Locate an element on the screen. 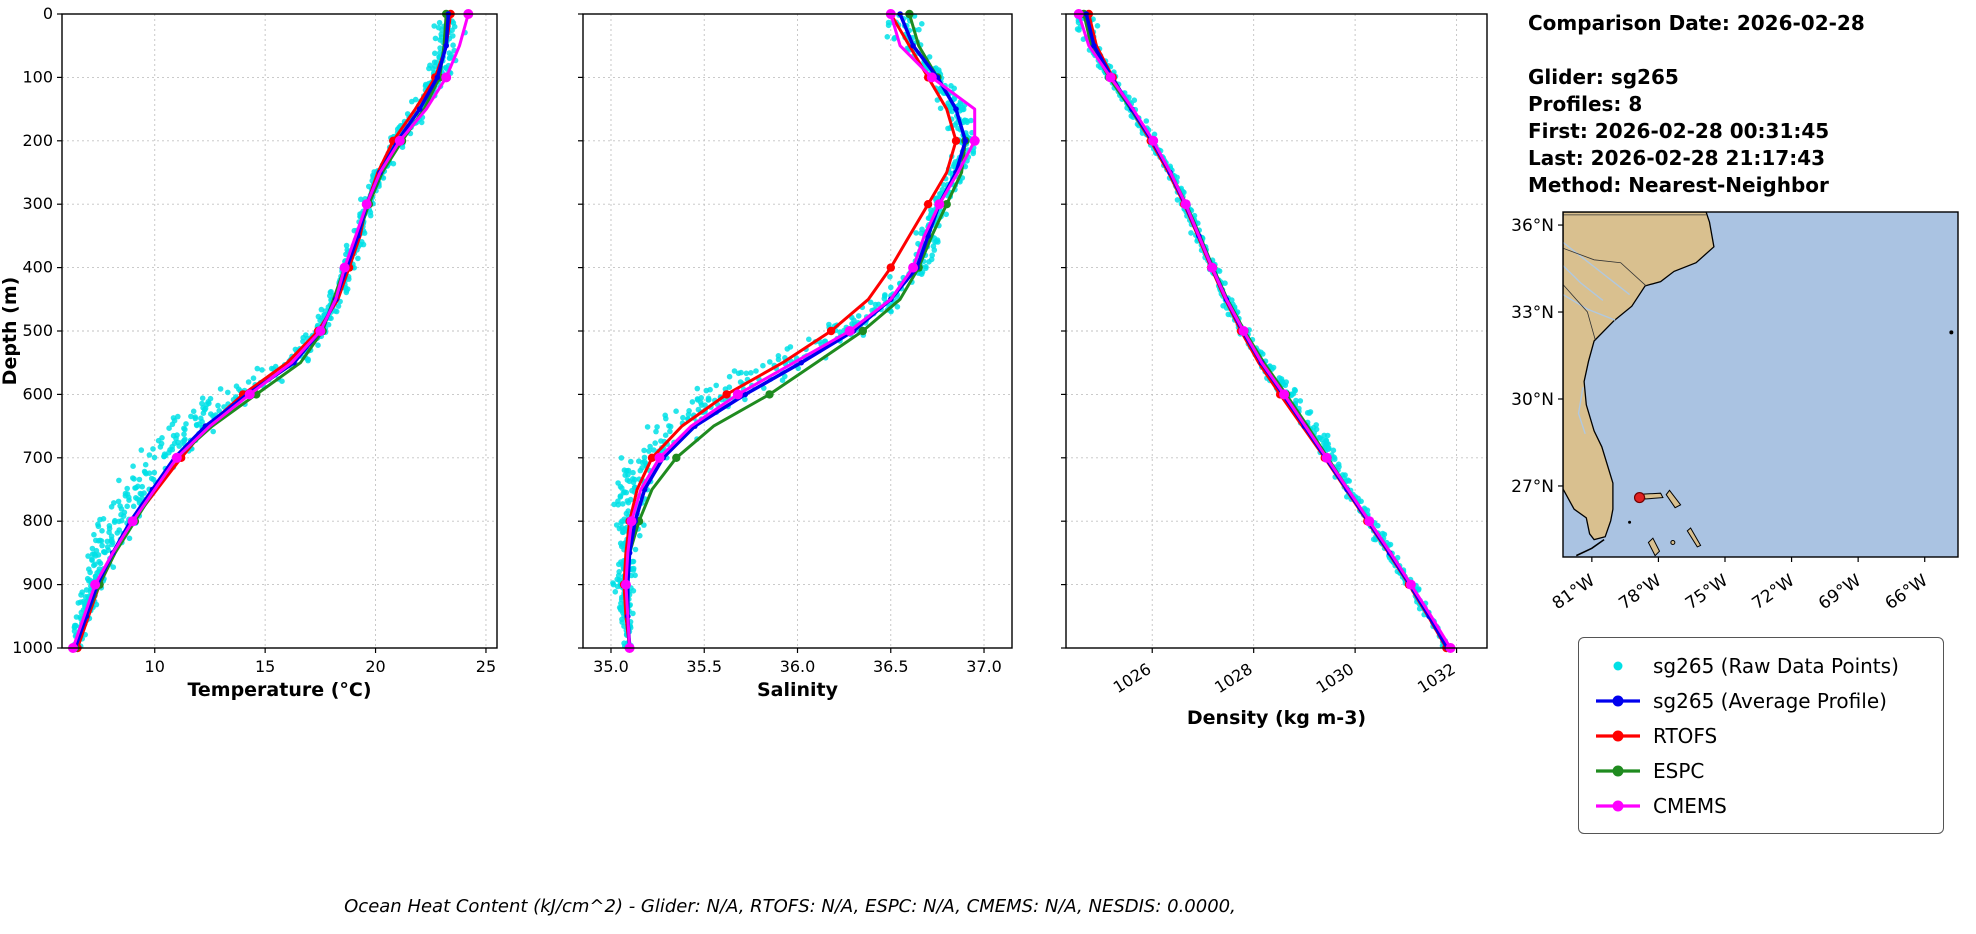 This screenshot has height=934, width=1976. legend-label: CMEMS is located at coordinates (1690, 805).